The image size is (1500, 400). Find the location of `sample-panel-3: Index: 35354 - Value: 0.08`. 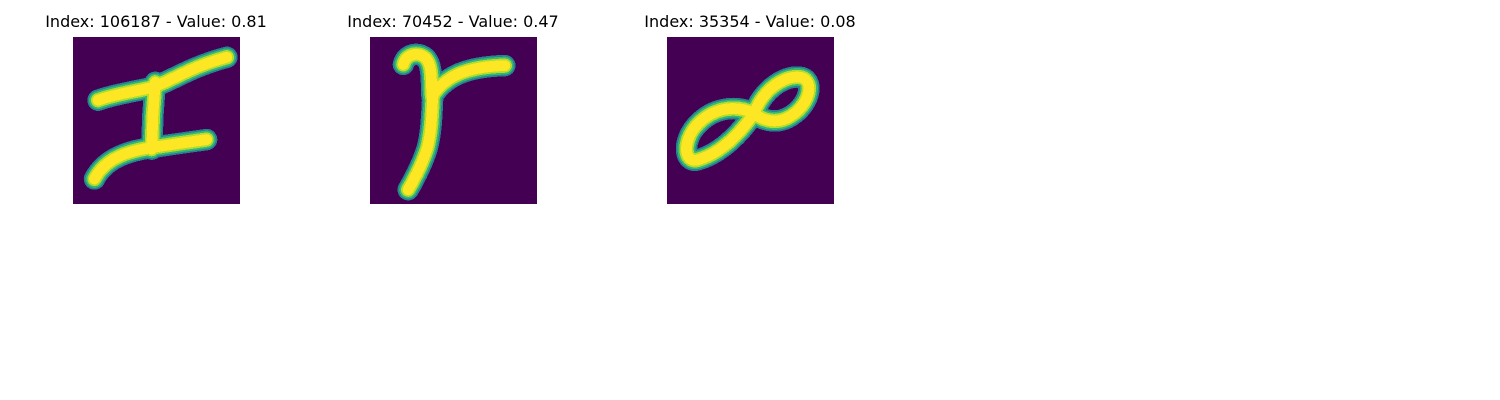

sample-panel-3: Index: 35354 - Value: 0.08 is located at coordinates (750, 105).